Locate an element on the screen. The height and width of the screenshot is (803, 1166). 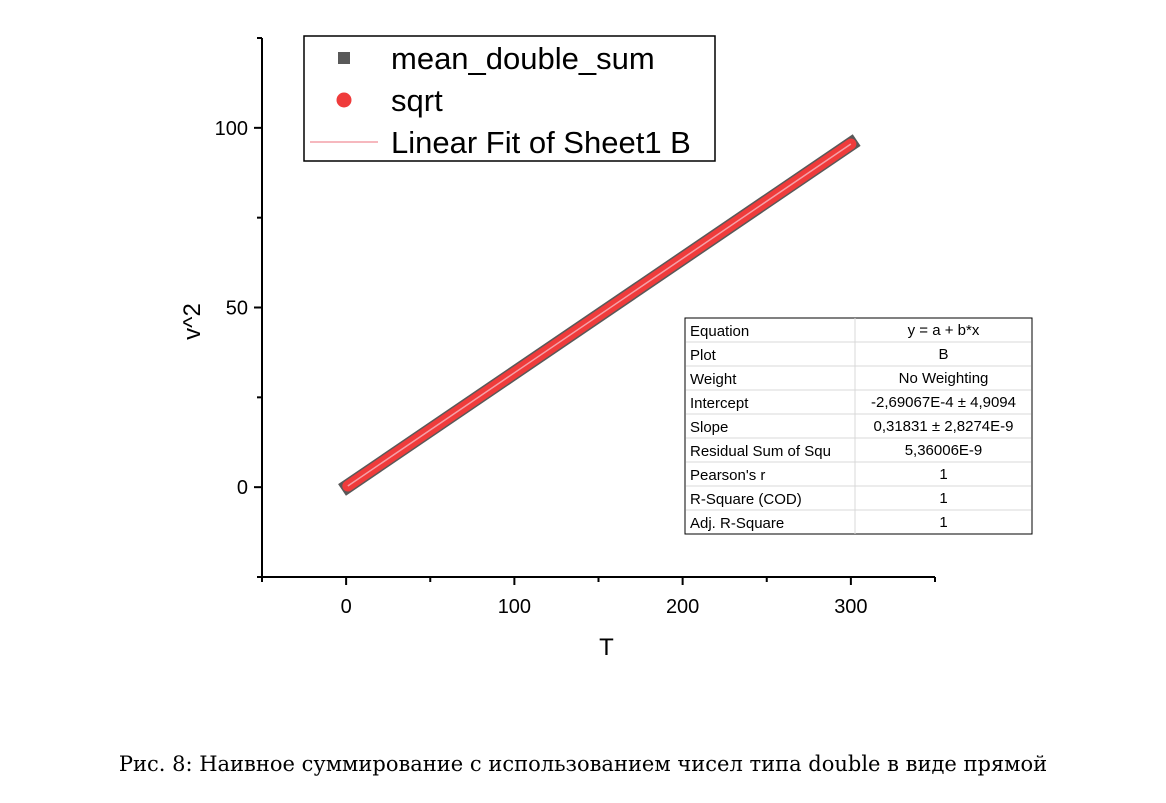
legend-box is located at coordinates (509, 98).